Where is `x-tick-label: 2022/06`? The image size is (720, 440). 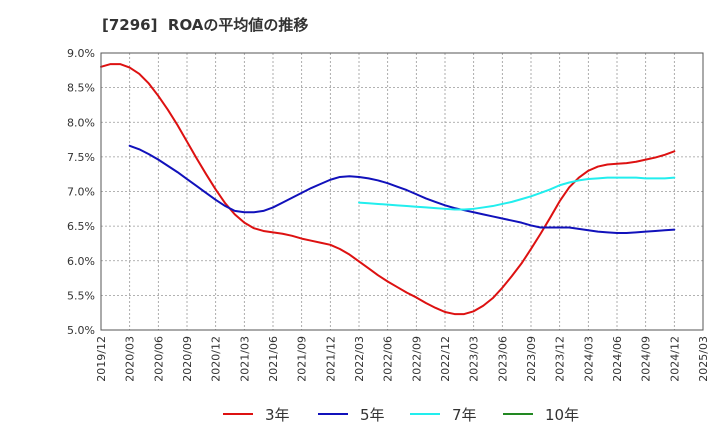 x-tick-label: 2022/06 is located at coordinates (388, 359).